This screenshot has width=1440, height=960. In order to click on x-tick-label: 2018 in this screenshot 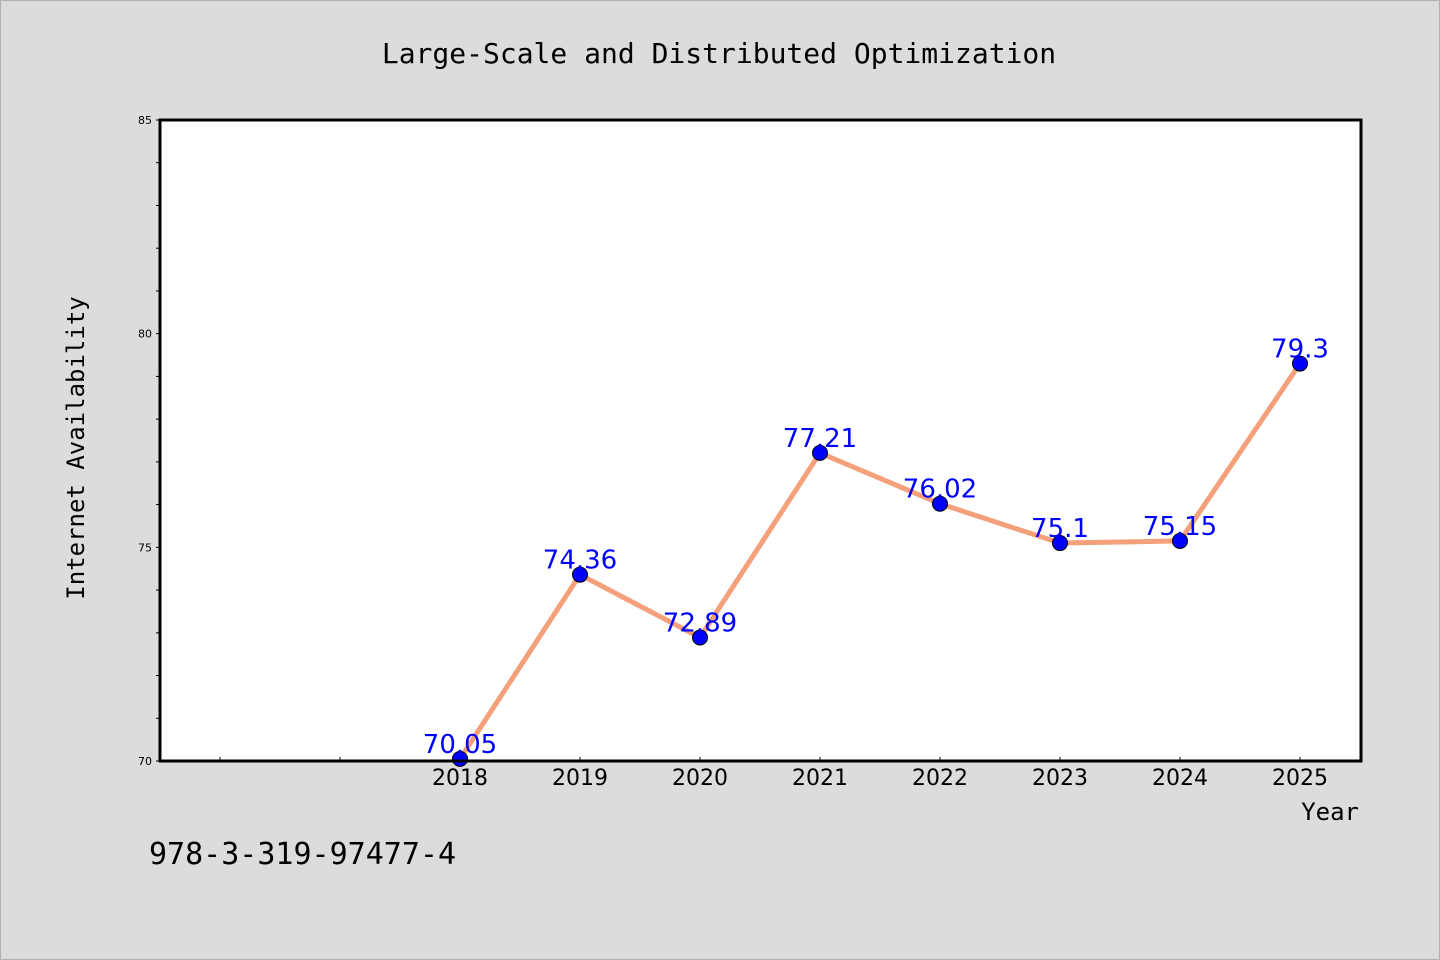, I will do `click(460, 778)`.